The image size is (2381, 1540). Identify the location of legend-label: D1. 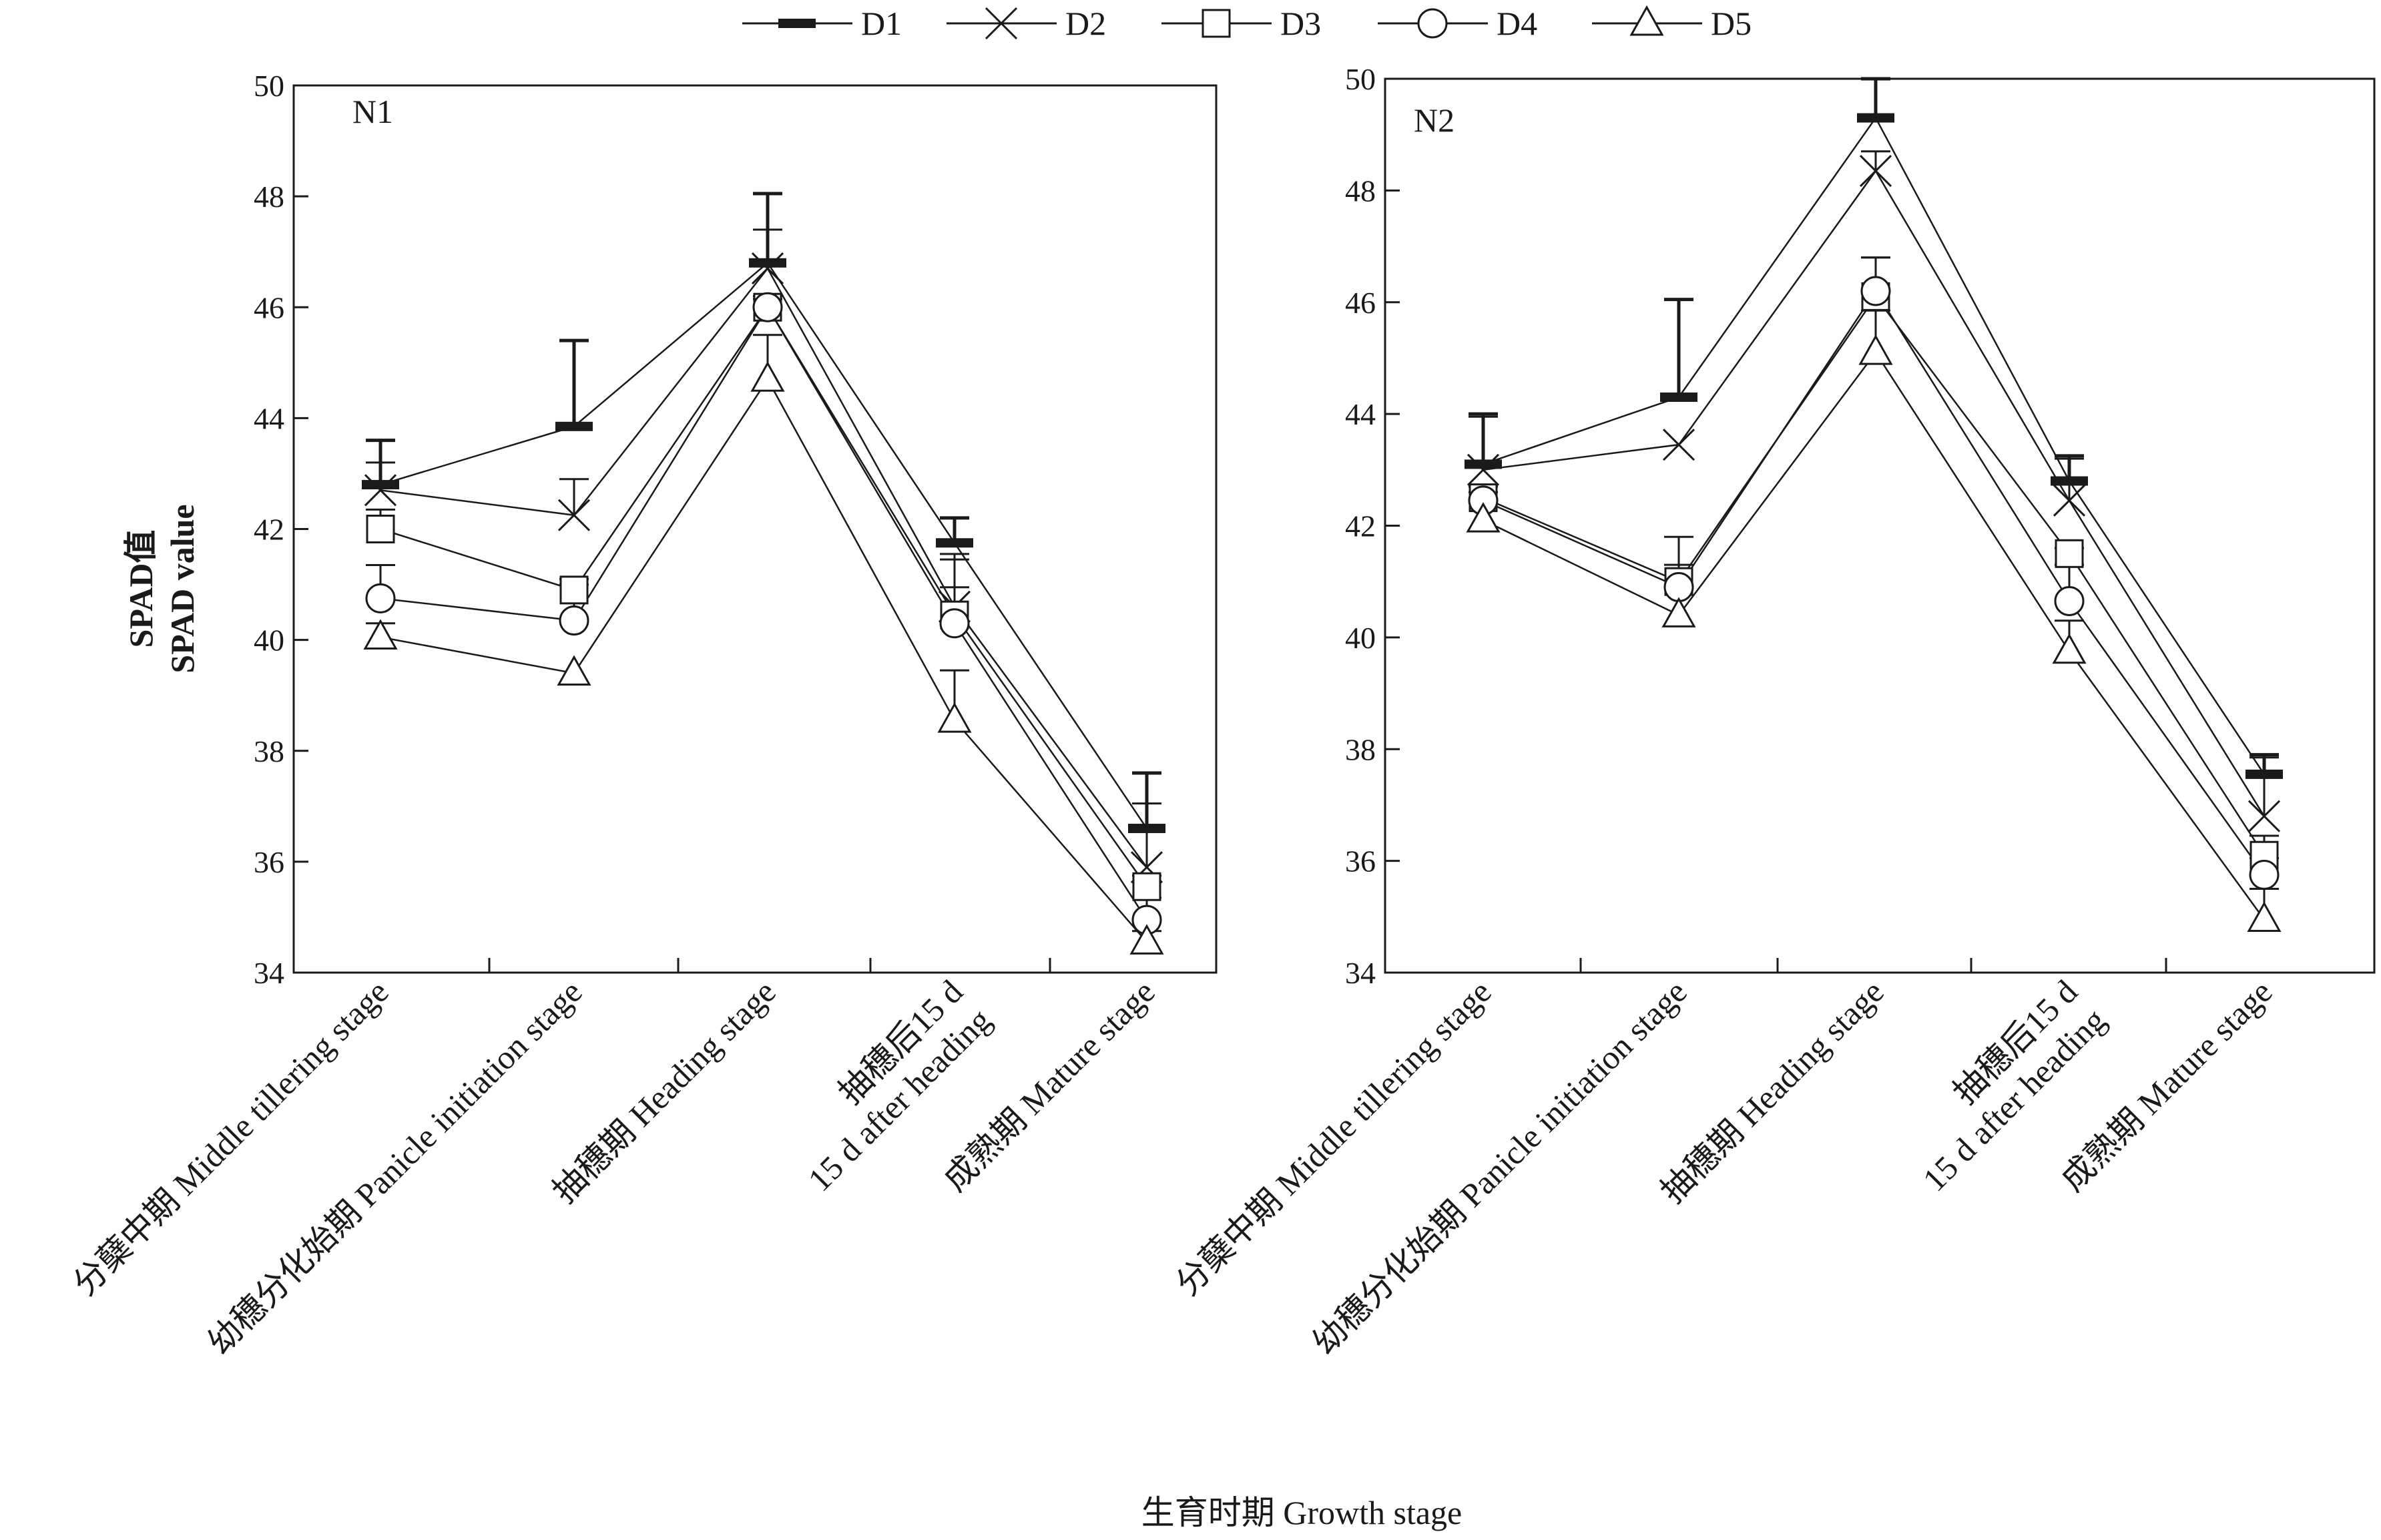
(881, 24).